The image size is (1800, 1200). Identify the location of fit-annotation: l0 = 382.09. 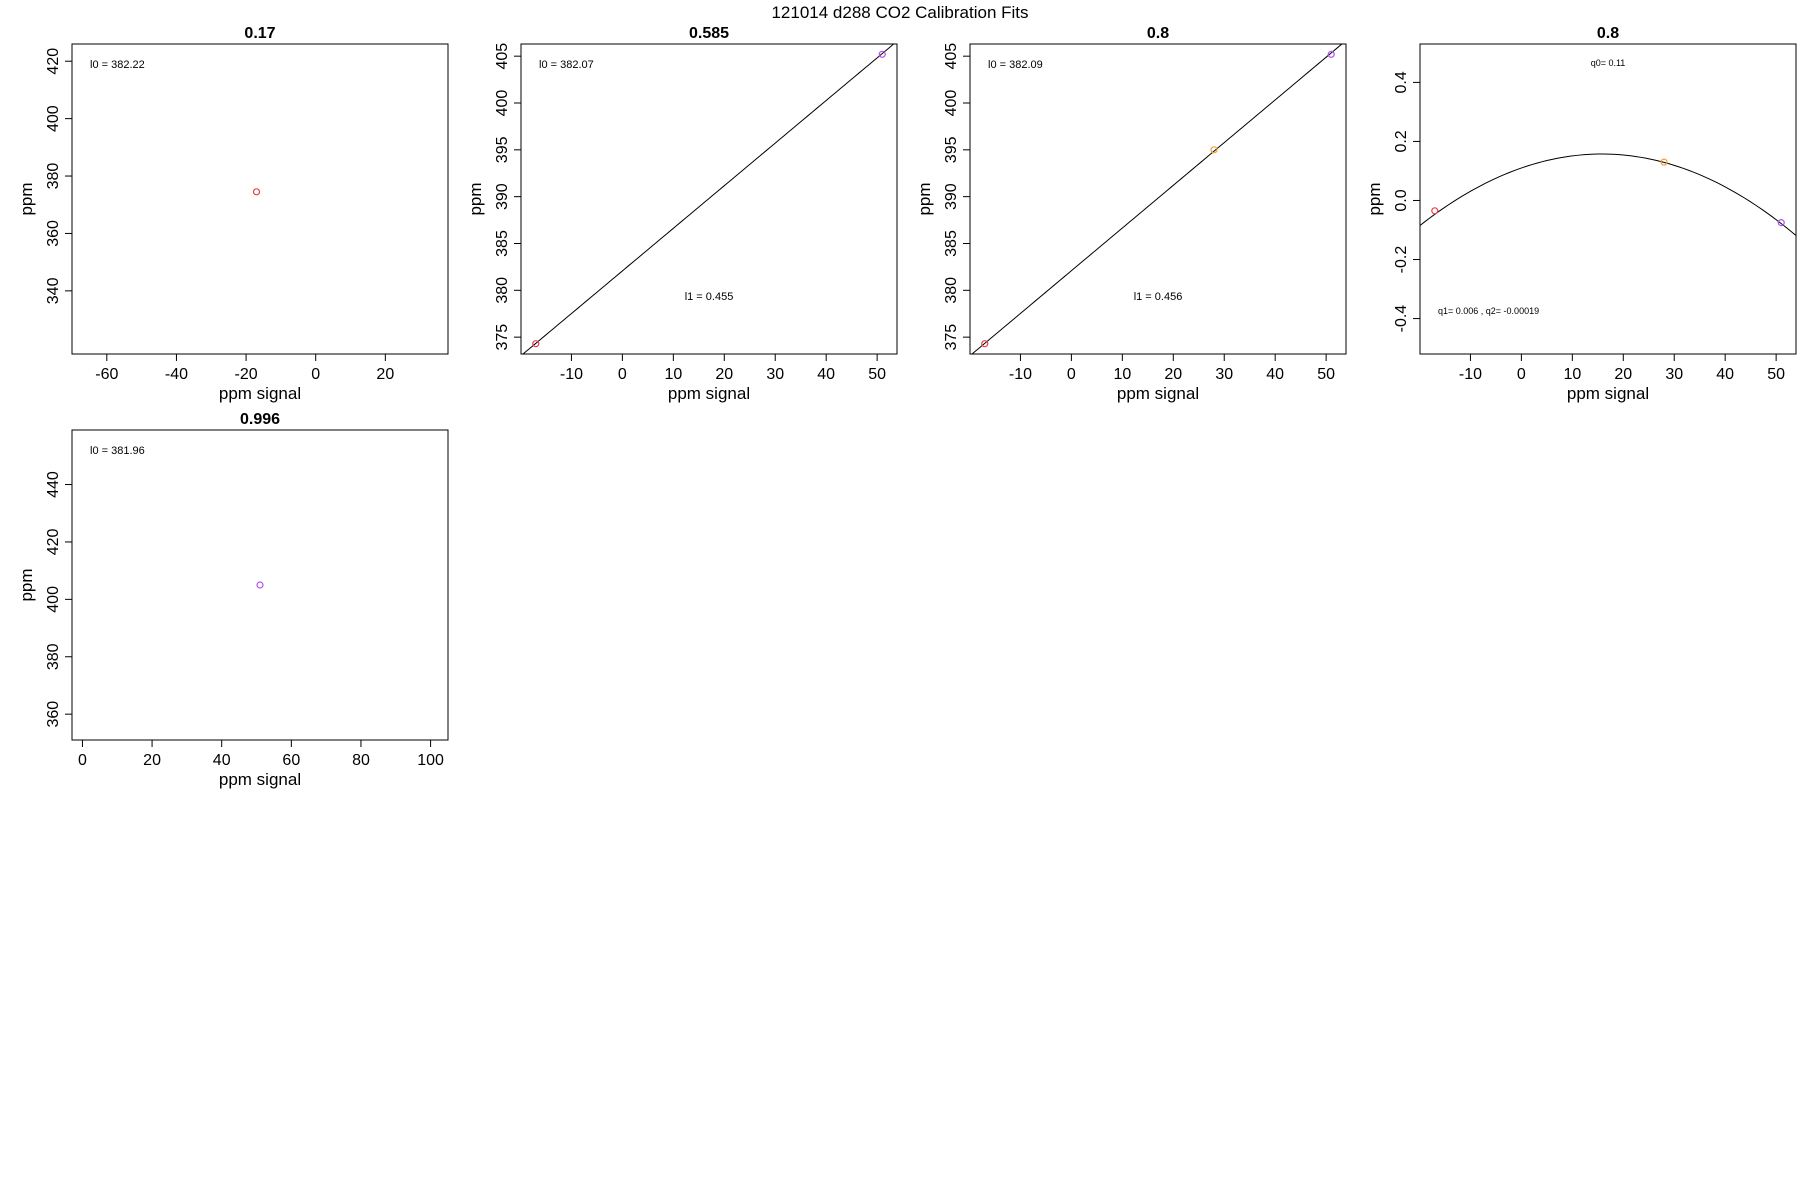
(1015, 65).